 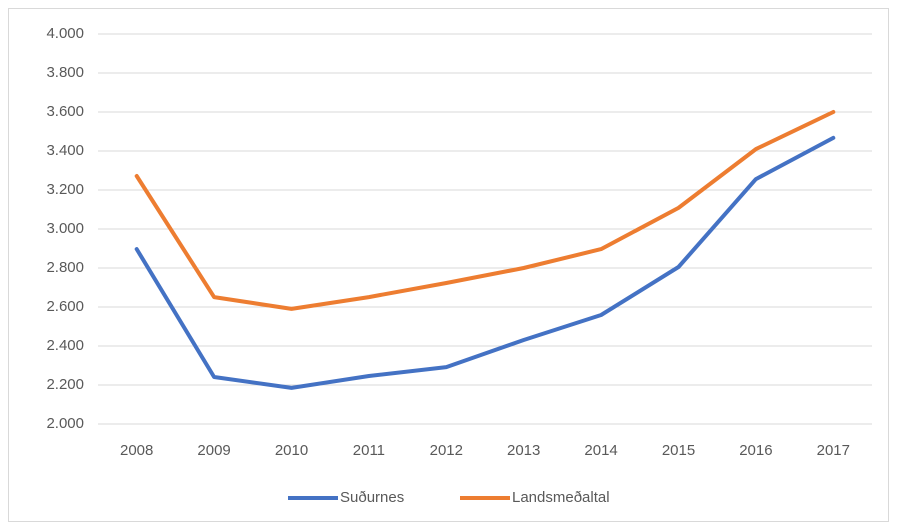 What do you see at coordinates (65, 384) in the screenshot?
I see `y-tick-label: 2.200` at bounding box center [65, 384].